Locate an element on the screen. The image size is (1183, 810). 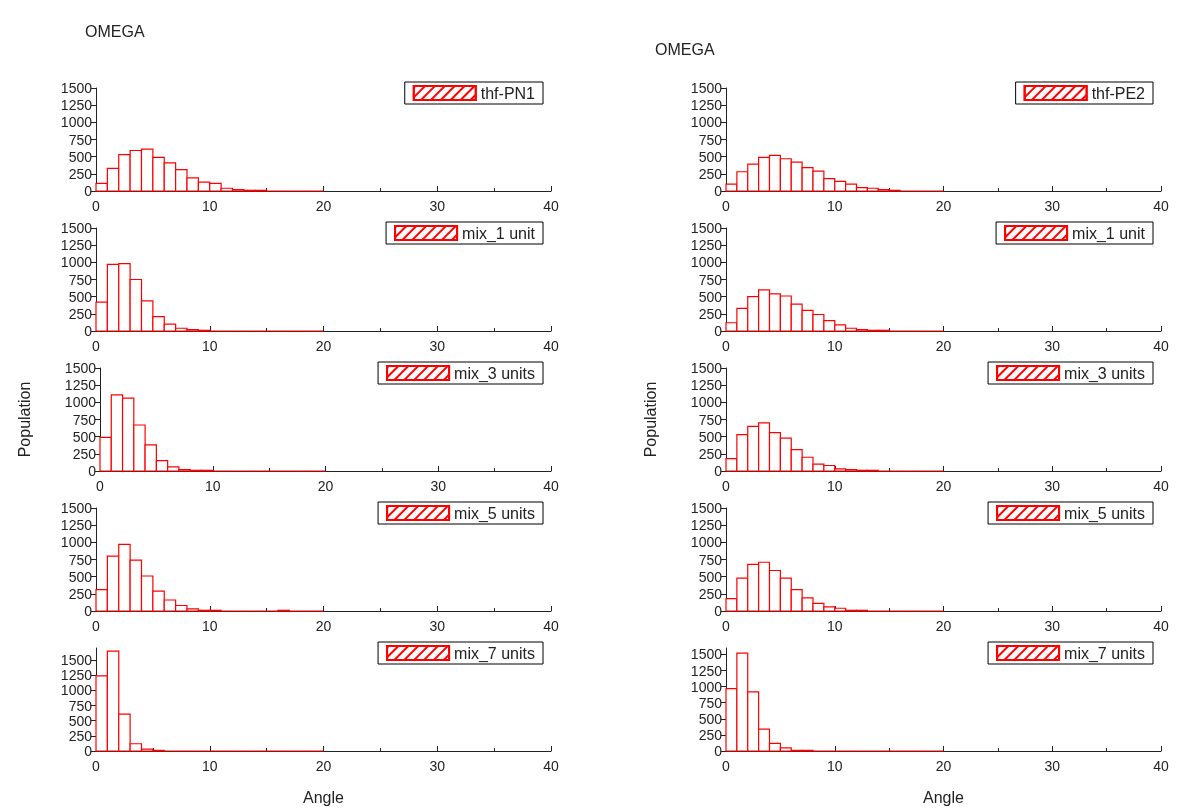
legend-label: thf-PN1 is located at coordinates (508, 93).